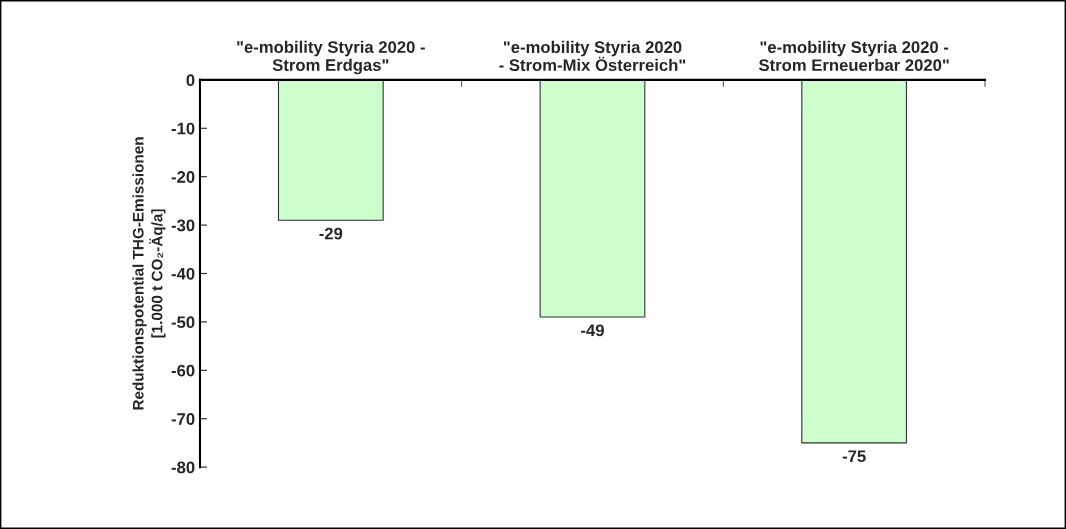 The image size is (1066, 529). Describe the element at coordinates (183, 225) in the screenshot. I see `y-tick-label: -30` at that location.